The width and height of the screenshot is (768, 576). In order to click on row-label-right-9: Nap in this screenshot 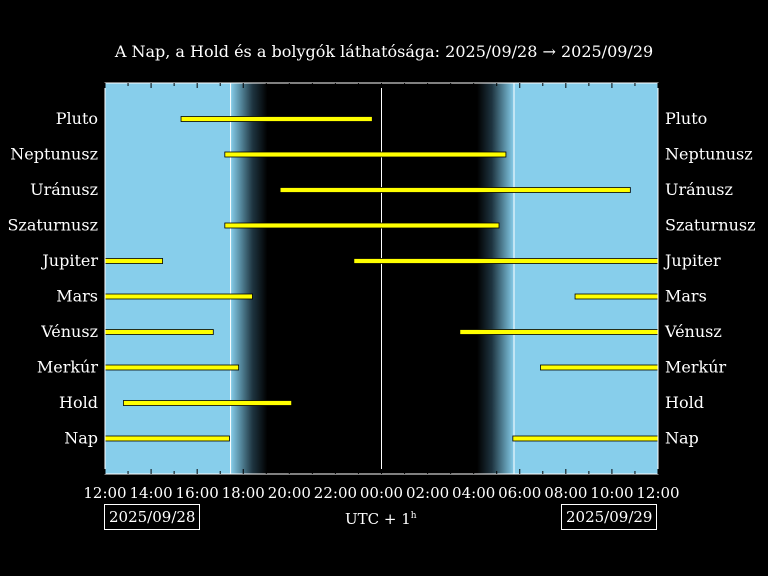, I will do `click(682, 438)`.